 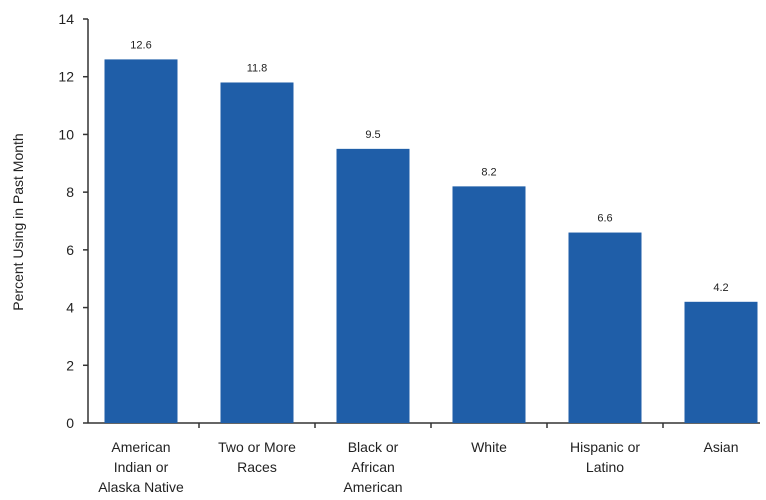 I want to click on data-label: 6.6, so click(x=604, y=219).